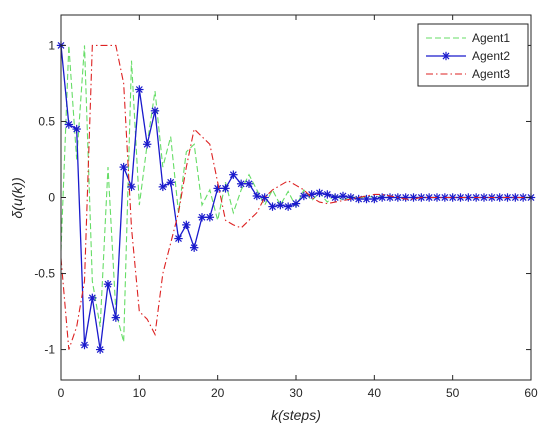 Image resolution: width=550 pixels, height=438 pixels. Describe the element at coordinates (296, 415) in the screenshot. I see `x-axis-label: k(steps)` at that location.